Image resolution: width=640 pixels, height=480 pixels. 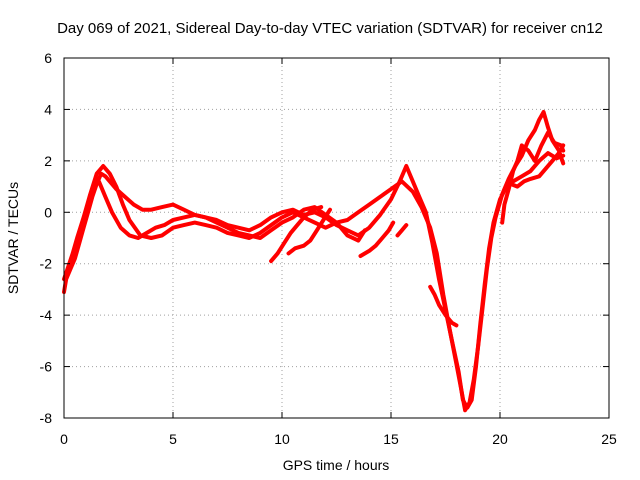 What do you see at coordinates (46, 315) in the screenshot?
I see `y-tick-label: -4` at bounding box center [46, 315].